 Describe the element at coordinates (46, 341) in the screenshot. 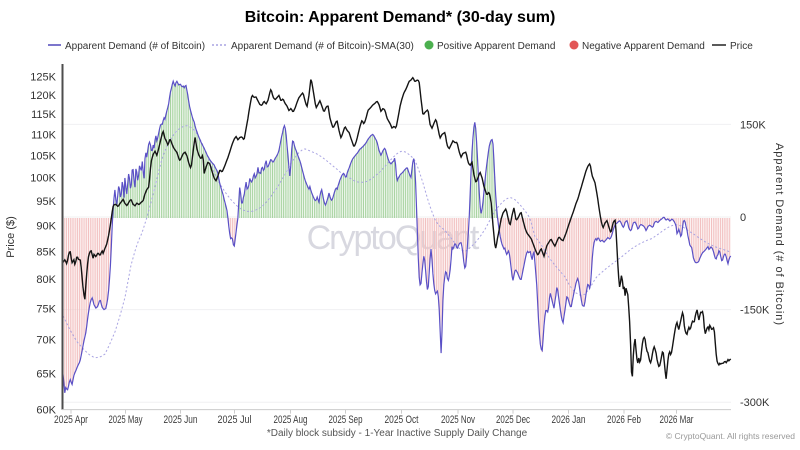

I see `svg-text: 70K` at that location.